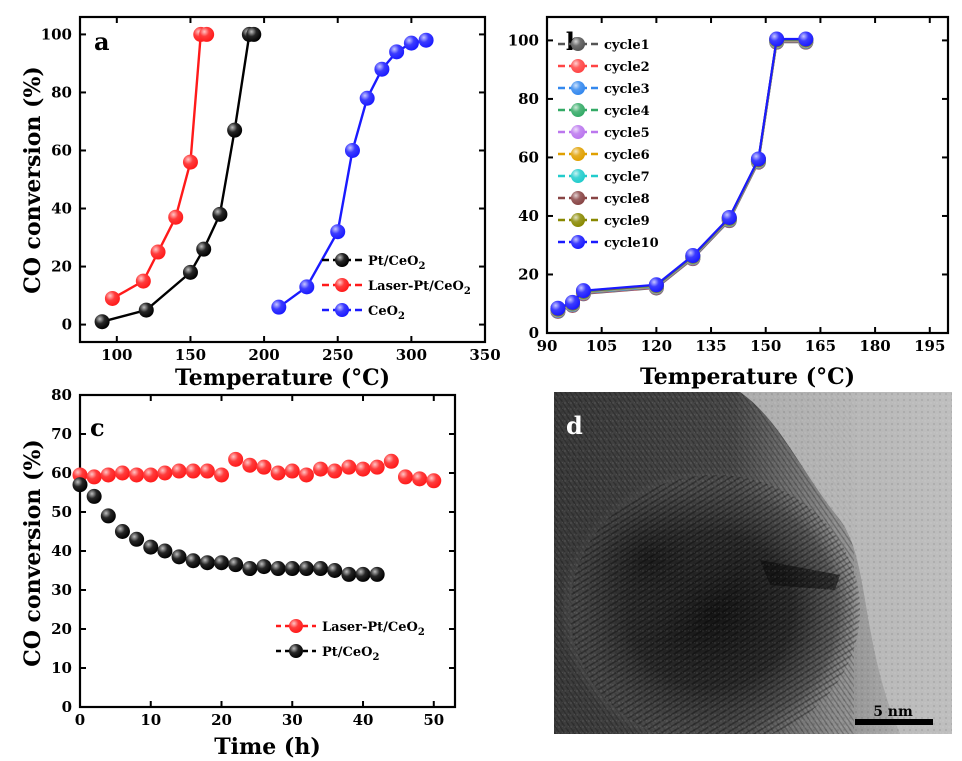 Image resolution: width=962 pixels, height=761 pixels. Describe the element at coordinates (528, 99) in the screenshot. I see `y-tick-label: 80` at that location.